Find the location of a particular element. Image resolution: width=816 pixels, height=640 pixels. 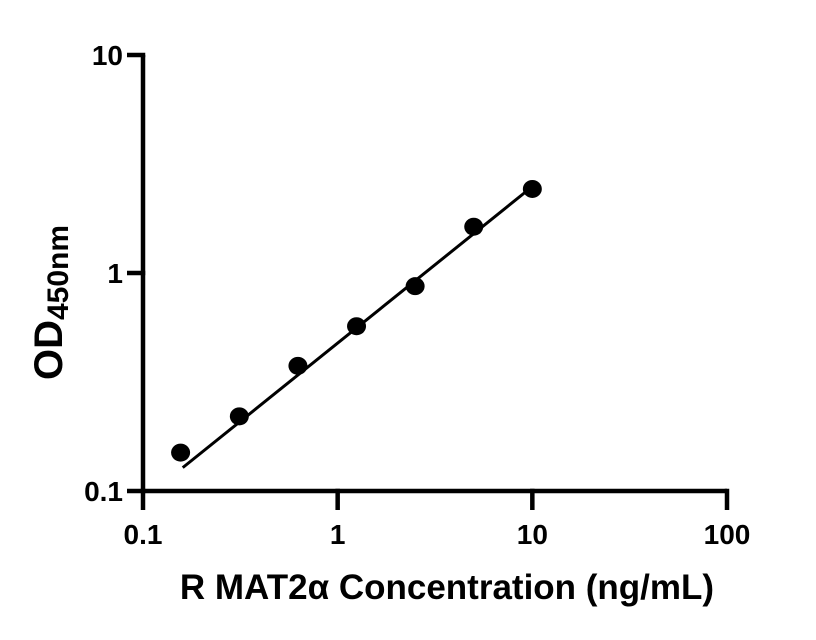

y-axis-ticks: 0.1 1 10 is located at coordinates (115, 273).